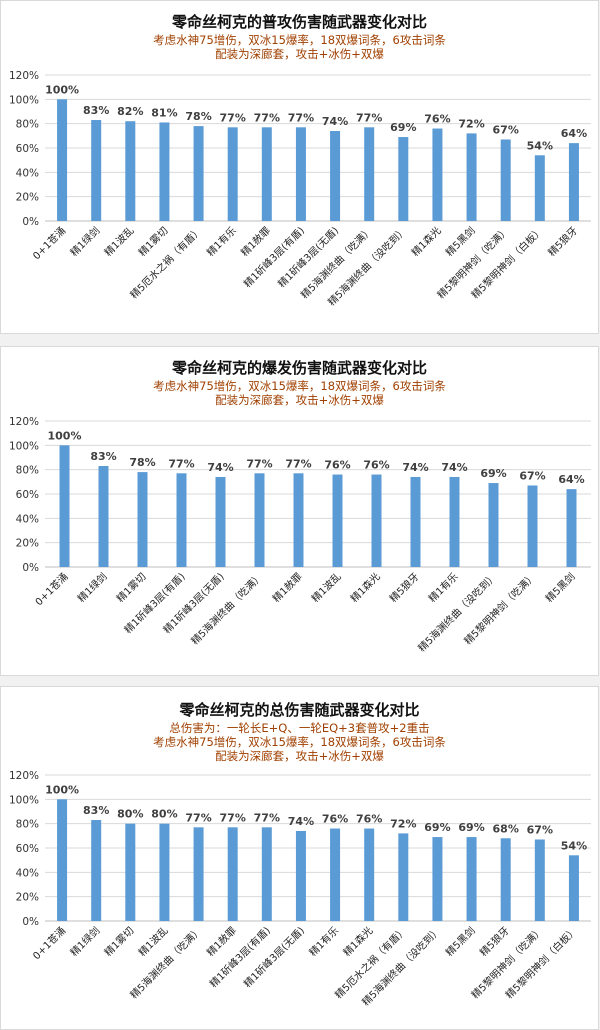  What do you see at coordinates (457, 612) in the screenshot?
I see `x-category-label: 精5海渊终曲（没吃到）` at bounding box center [457, 612].